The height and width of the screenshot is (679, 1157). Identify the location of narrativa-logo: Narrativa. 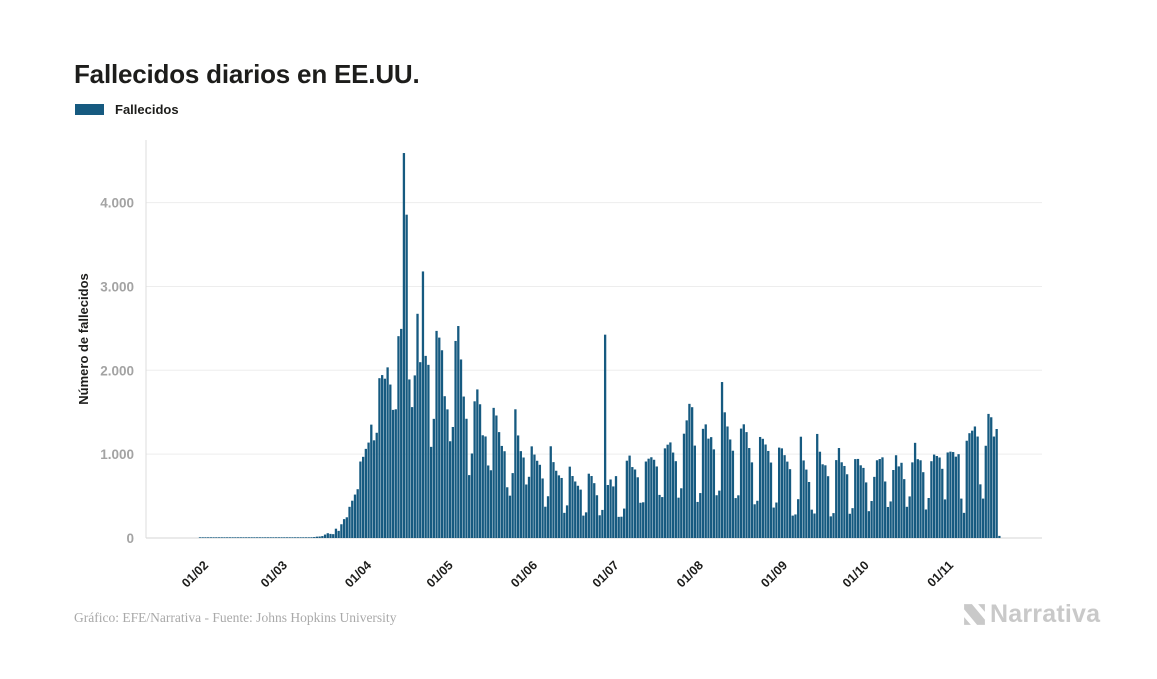
(1031, 614).